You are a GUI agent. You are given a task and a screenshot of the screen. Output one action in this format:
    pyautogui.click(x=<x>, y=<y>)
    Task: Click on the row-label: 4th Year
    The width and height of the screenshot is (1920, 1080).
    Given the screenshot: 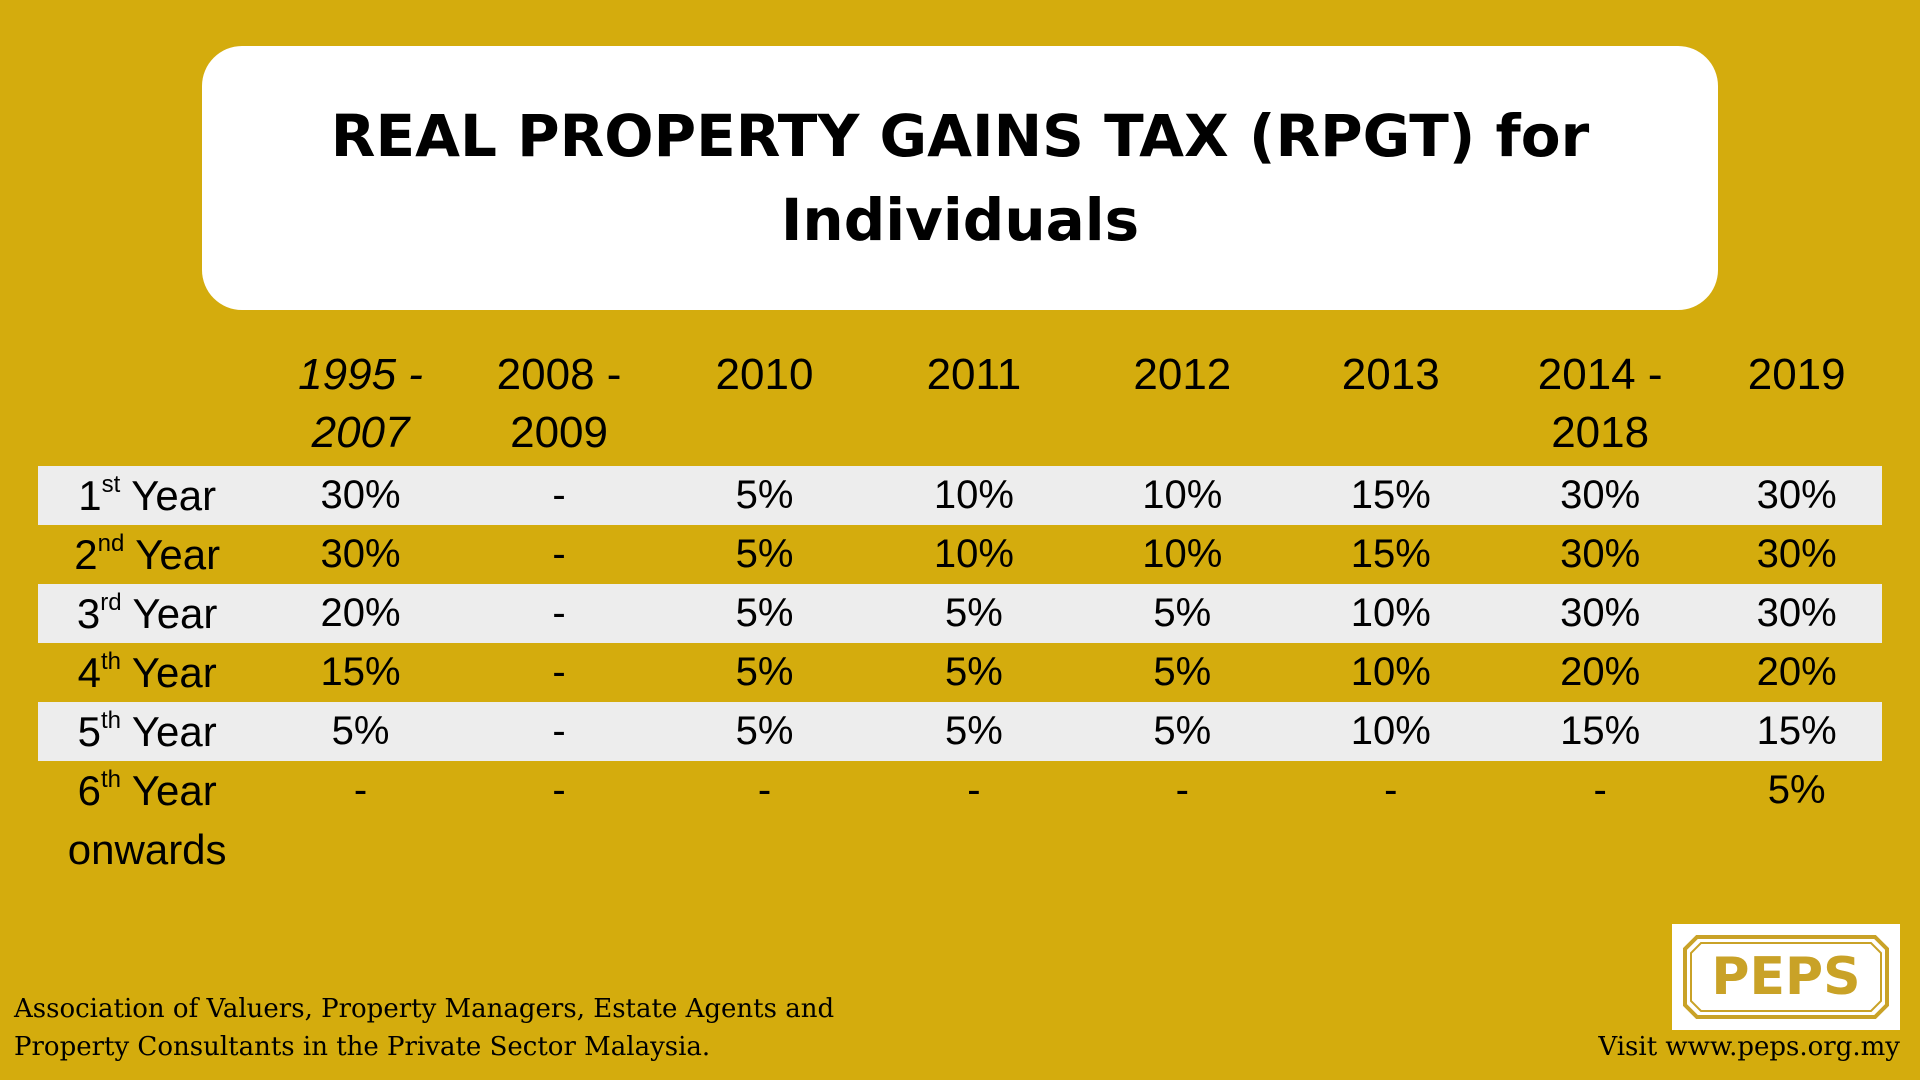 What is the action you would take?
    pyautogui.click(x=147, y=672)
    